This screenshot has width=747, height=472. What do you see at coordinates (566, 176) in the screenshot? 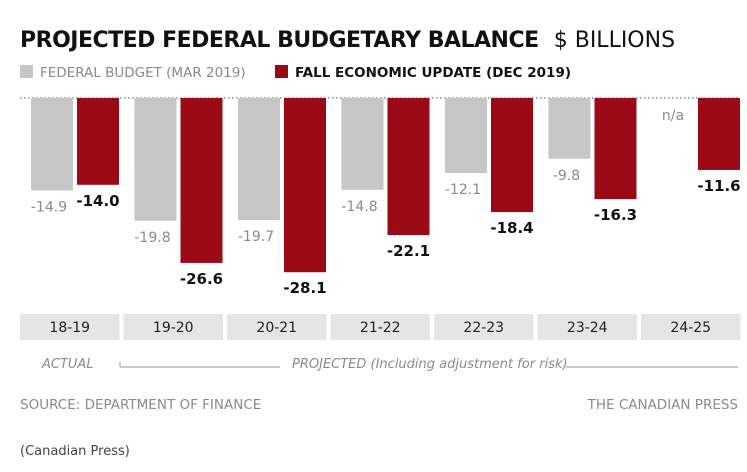
I see `data-label-federal-budget-23-24: -9.8` at bounding box center [566, 176].